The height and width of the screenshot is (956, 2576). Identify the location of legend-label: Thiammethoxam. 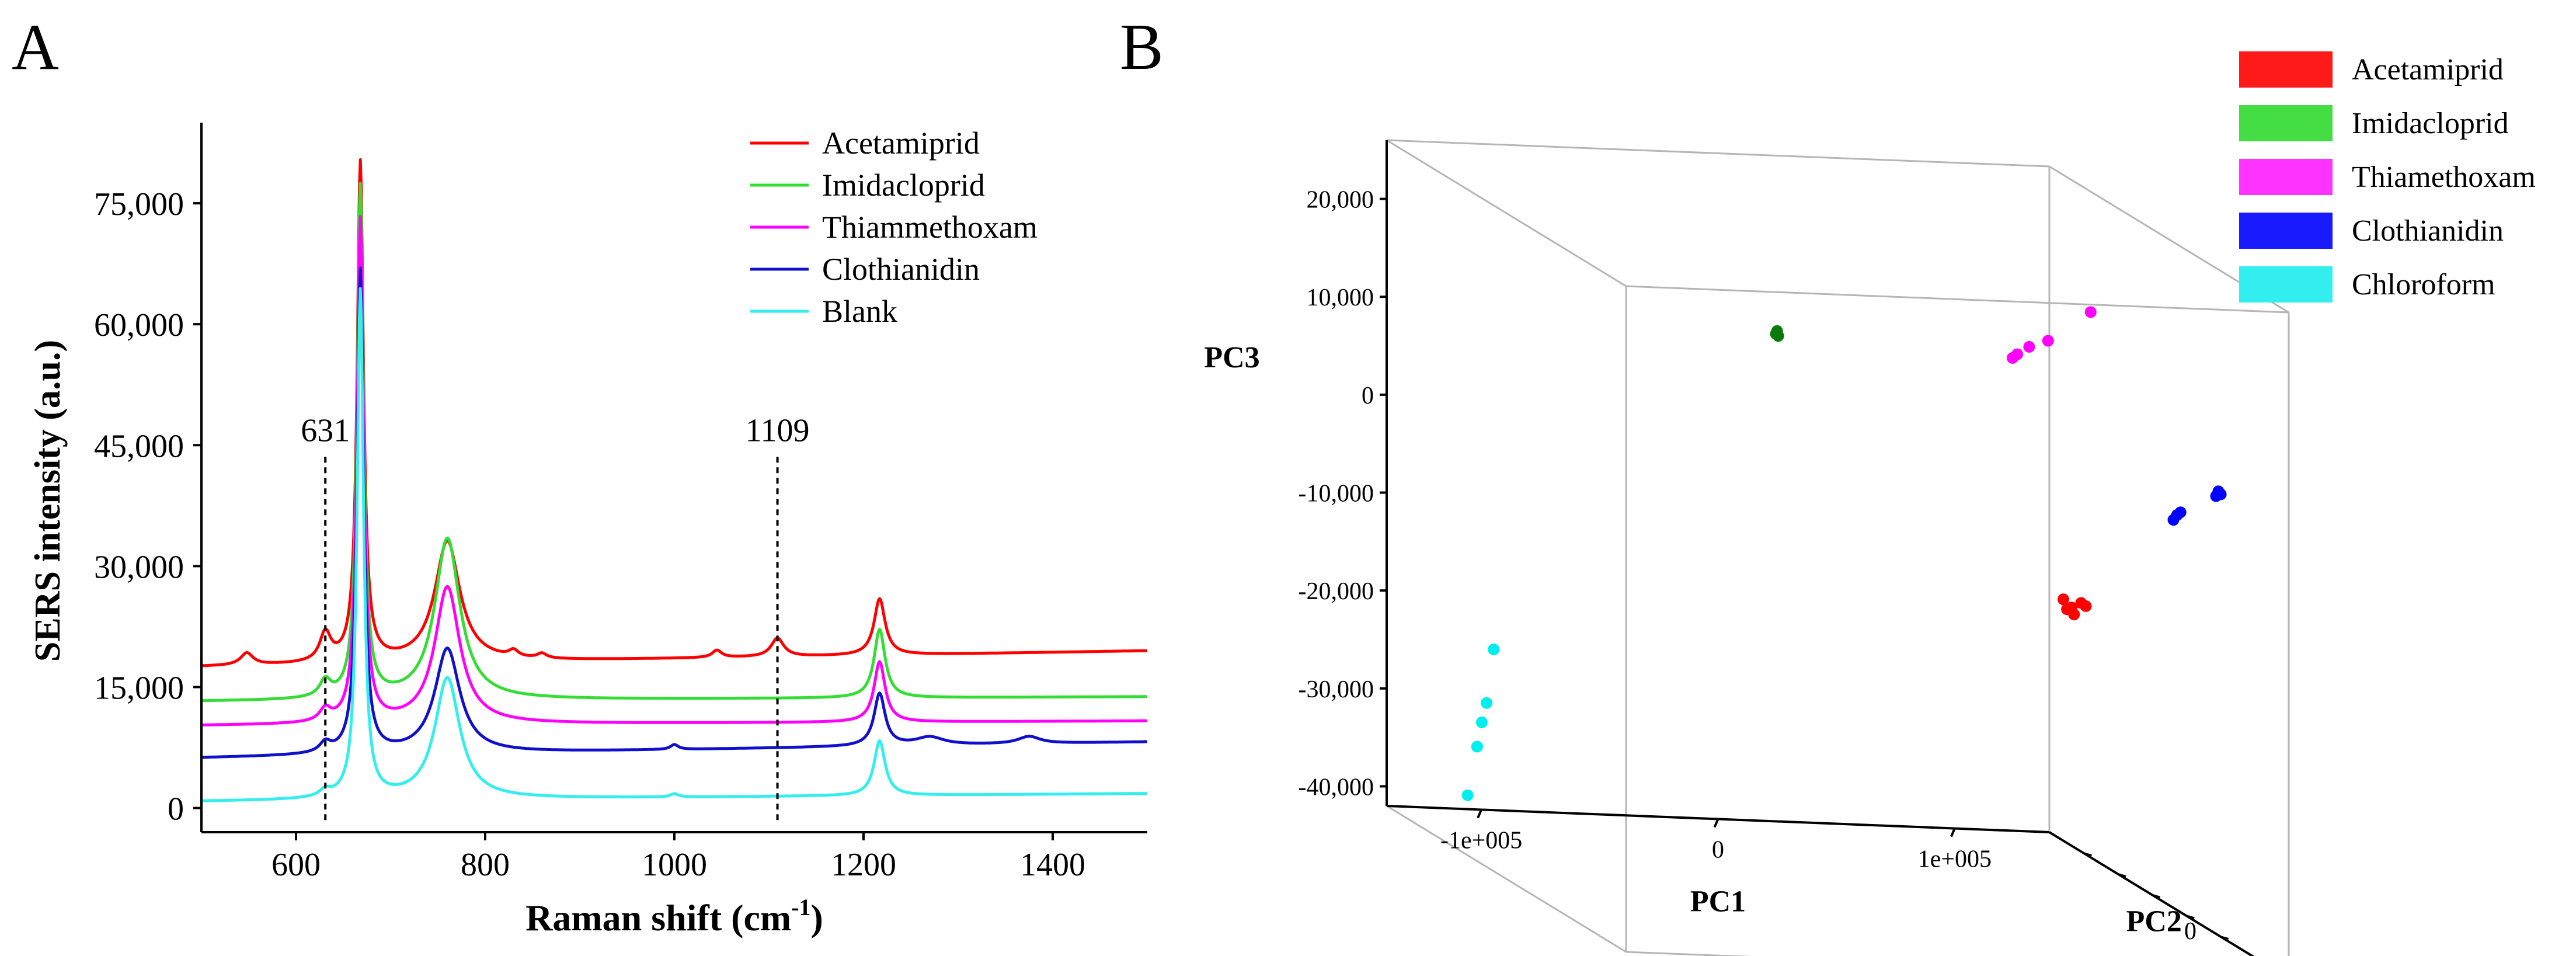
(930, 227).